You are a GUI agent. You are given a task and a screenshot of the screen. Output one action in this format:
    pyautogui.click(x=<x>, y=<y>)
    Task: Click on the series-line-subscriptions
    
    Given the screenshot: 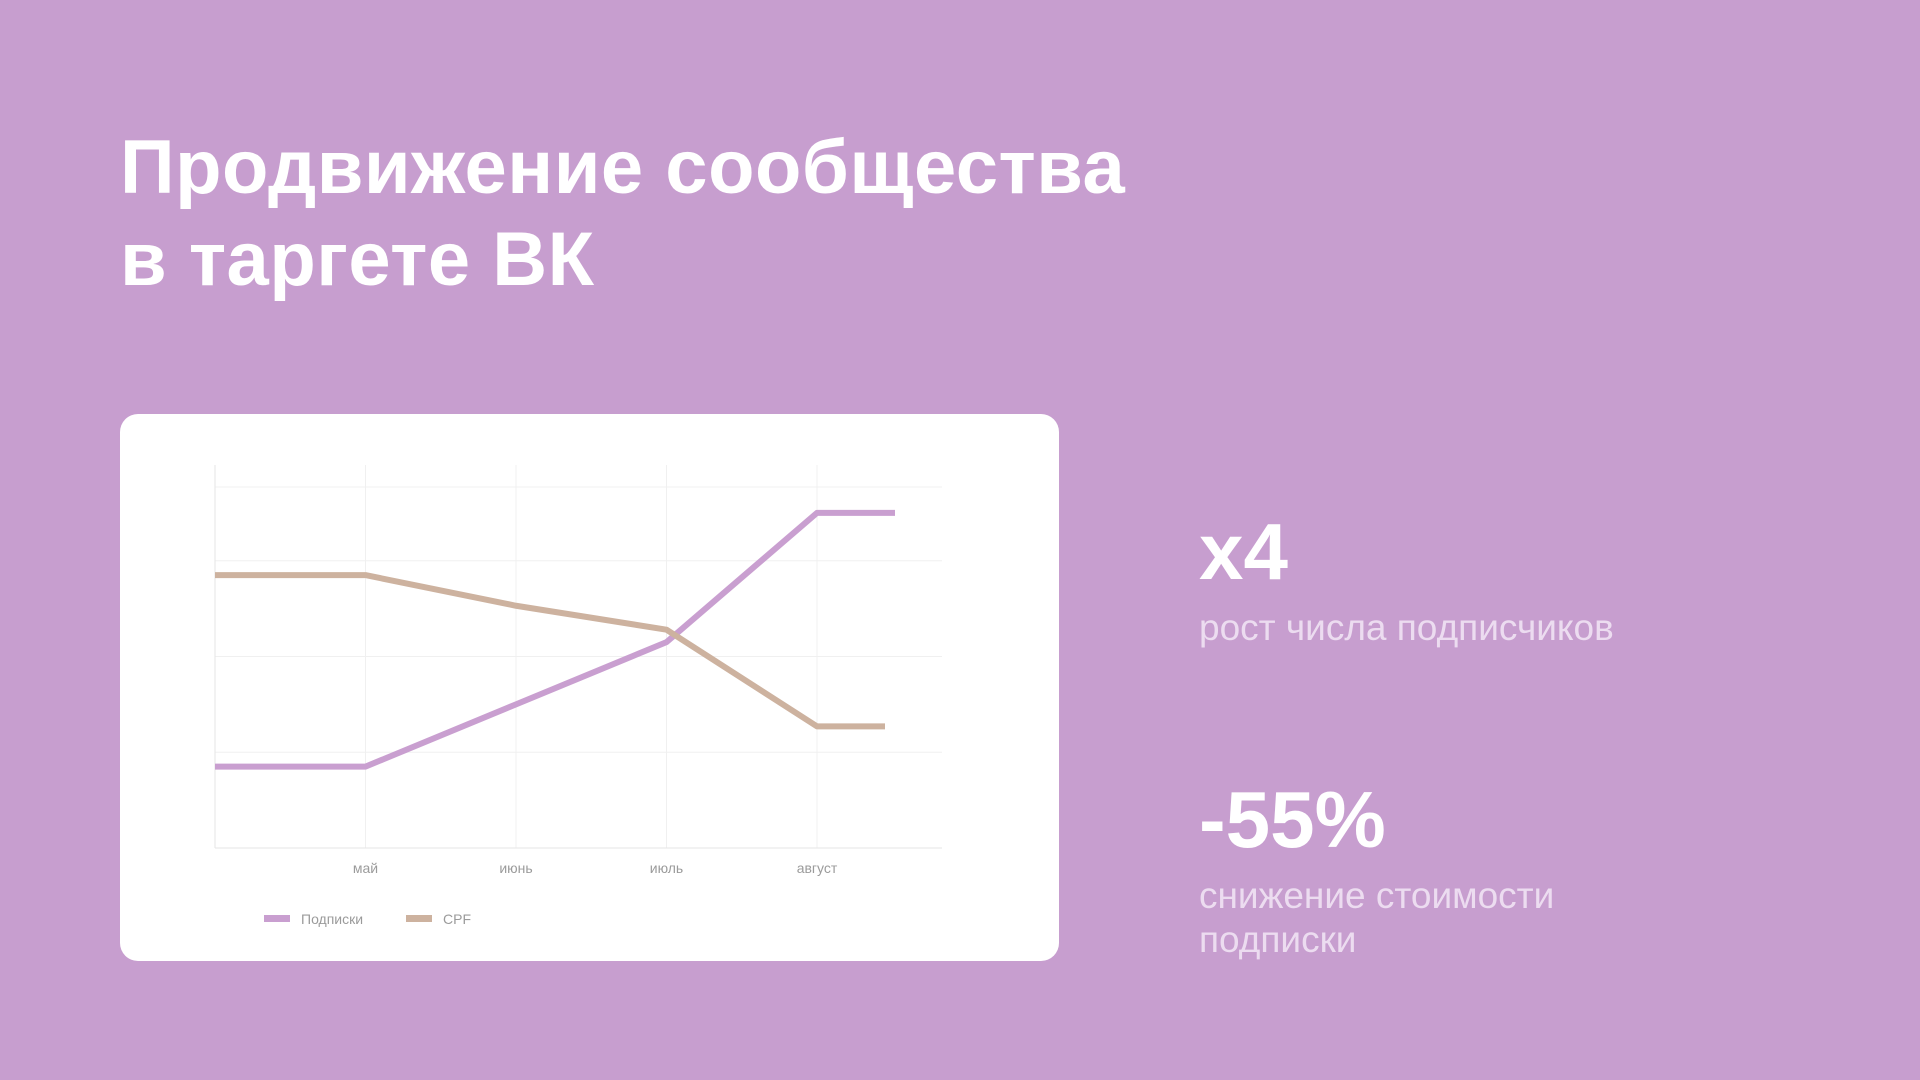 What is the action you would take?
    pyautogui.click(x=555, y=639)
    